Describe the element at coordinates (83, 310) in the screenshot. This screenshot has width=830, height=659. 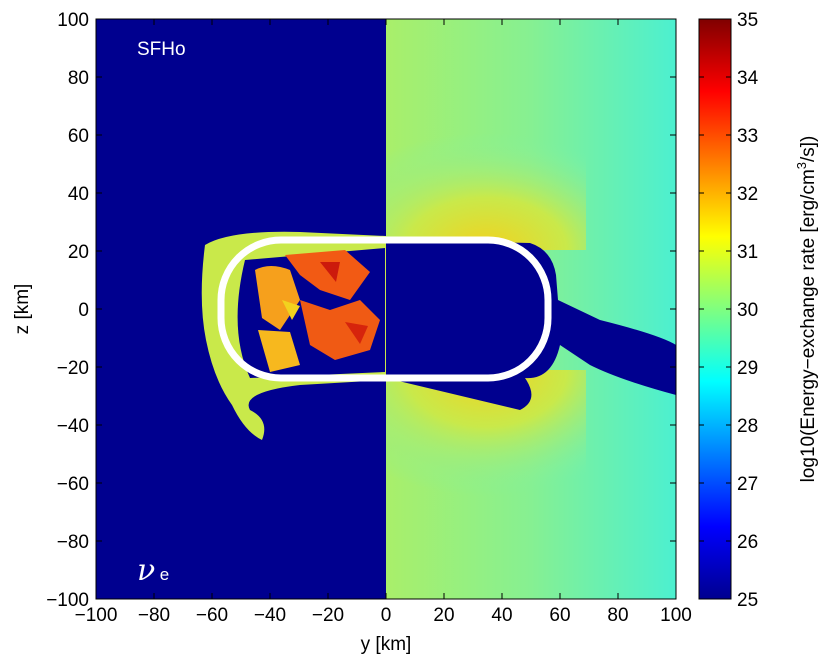
I see `y-tick-label: 0` at that location.